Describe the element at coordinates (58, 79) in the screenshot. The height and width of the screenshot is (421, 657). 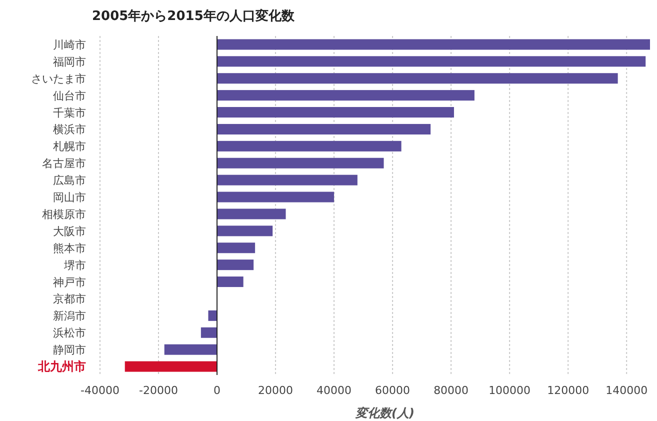
I see `y-tick-label: さいたま市` at that location.